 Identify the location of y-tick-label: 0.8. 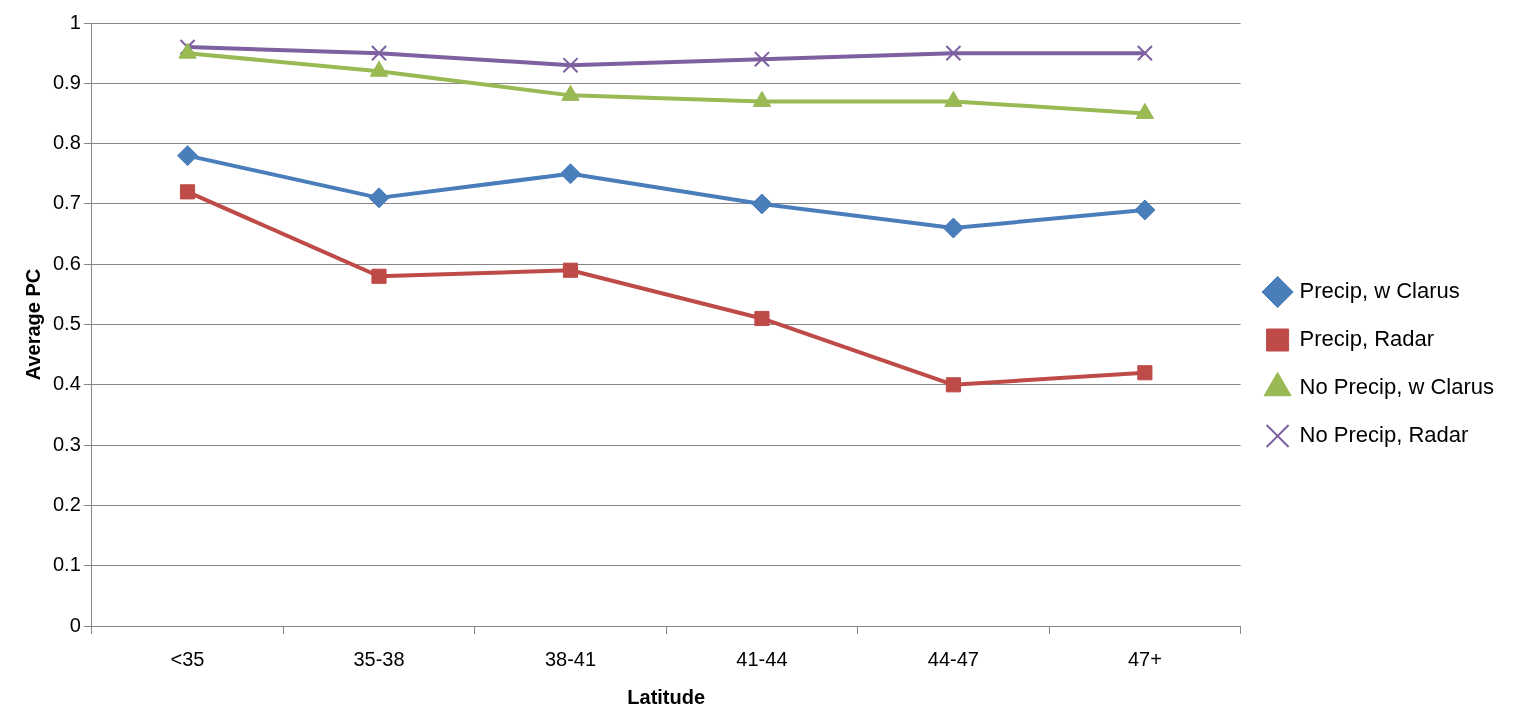
(66, 142).